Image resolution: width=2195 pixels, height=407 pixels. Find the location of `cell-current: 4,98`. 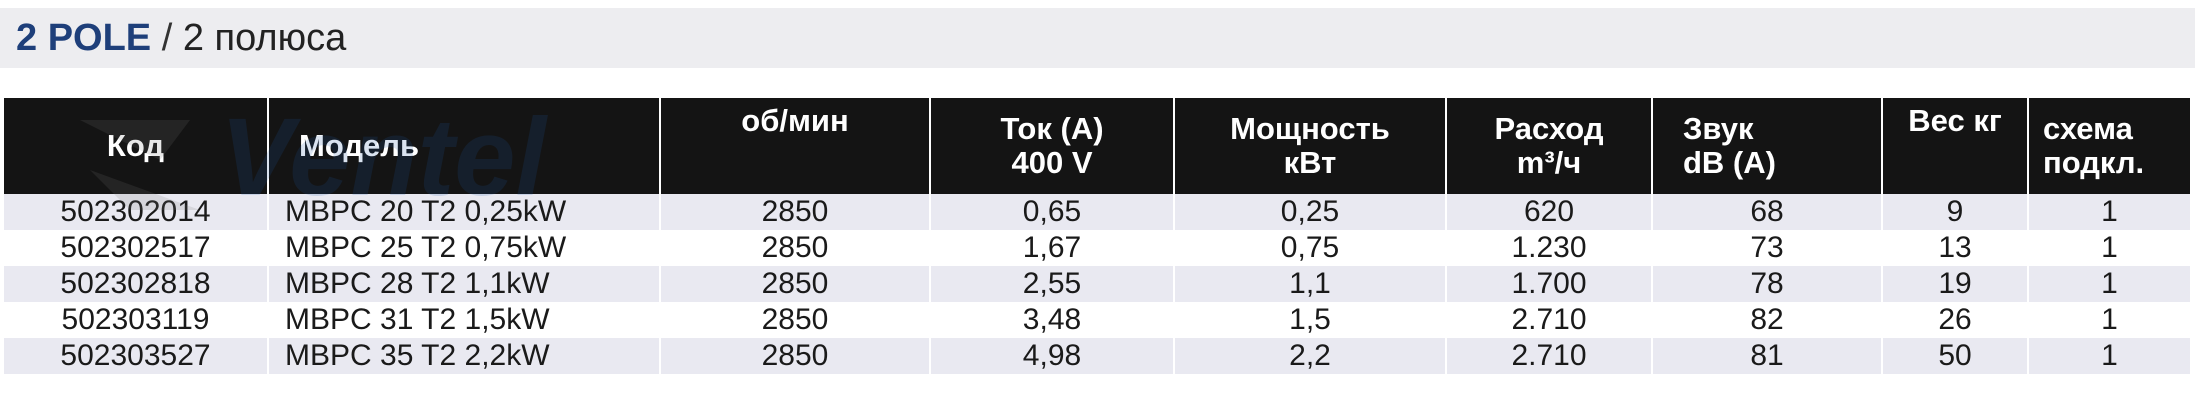

cell-current: 4,98 is located at coordinates (1051, 356).